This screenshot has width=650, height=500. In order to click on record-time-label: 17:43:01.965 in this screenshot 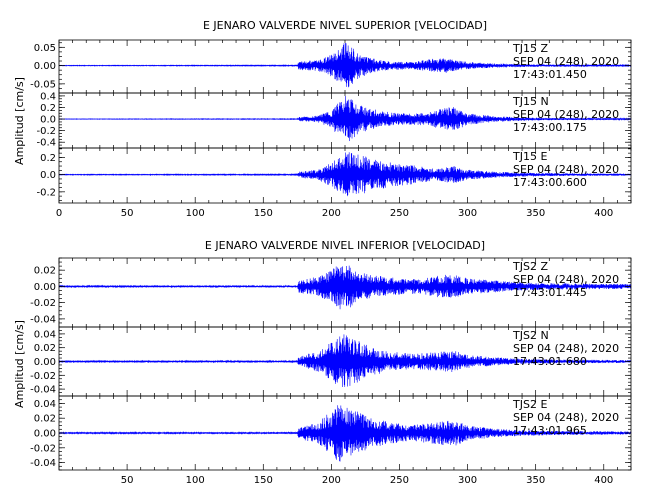, I will do `click(550, 430)`.